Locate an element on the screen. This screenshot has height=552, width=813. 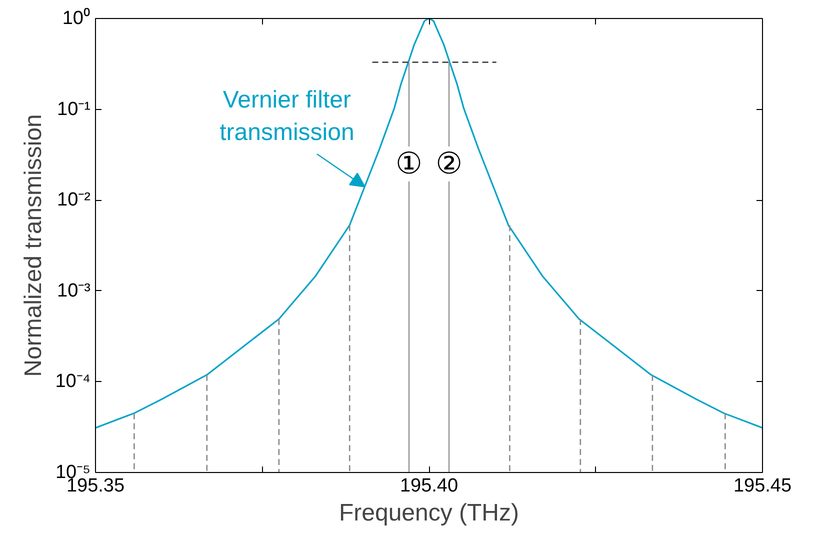
x-tick-label: 195.45 is located at coordinates (762, 486).